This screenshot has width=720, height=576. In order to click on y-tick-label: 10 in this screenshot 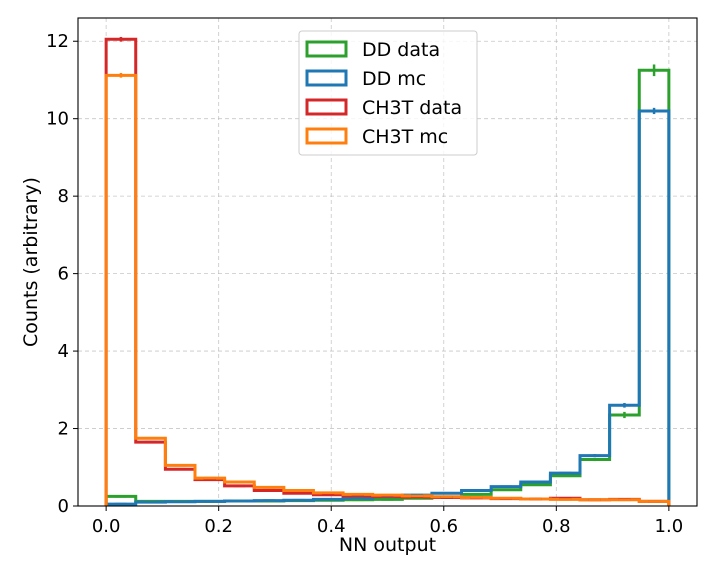, I will do `click(57, 119)`.